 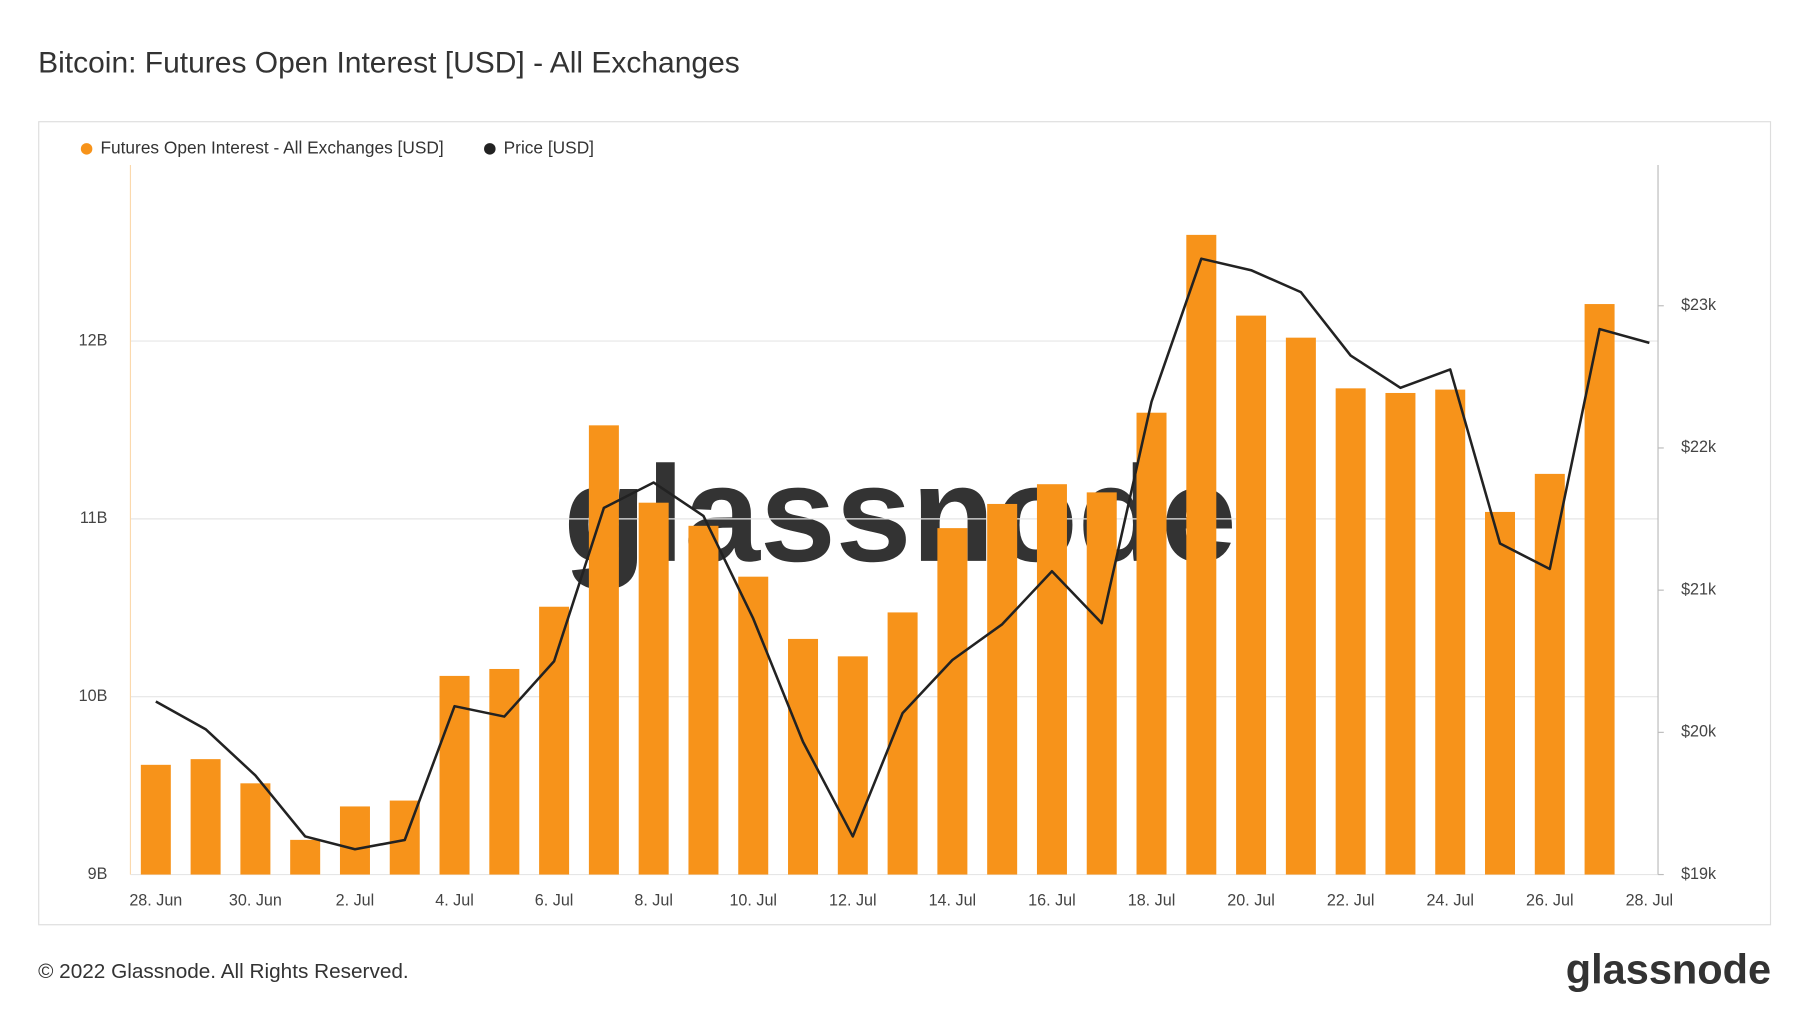 I want to click on x-tick-label: 16. Jul, so click(x=1052, y=900).